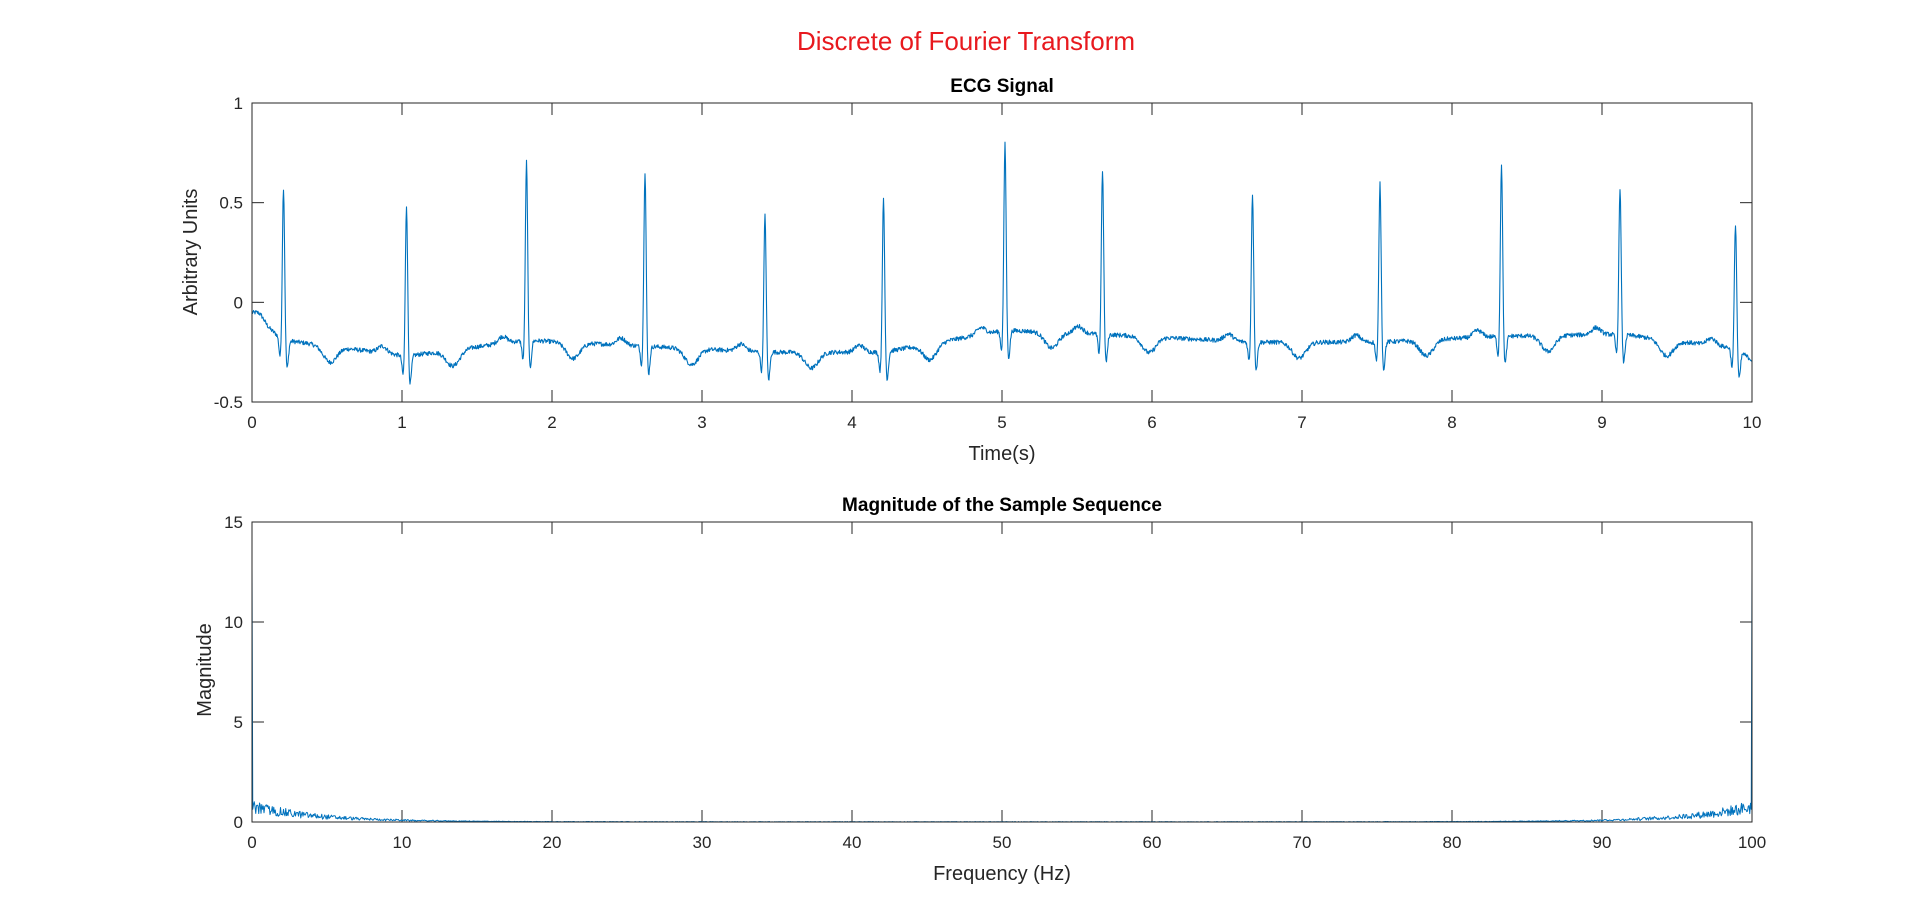  What do you see at coordinates (1451, 422) in the screenshot?
I see `ecg-x-tick-label: 8` at bounding box center [1451, 422].